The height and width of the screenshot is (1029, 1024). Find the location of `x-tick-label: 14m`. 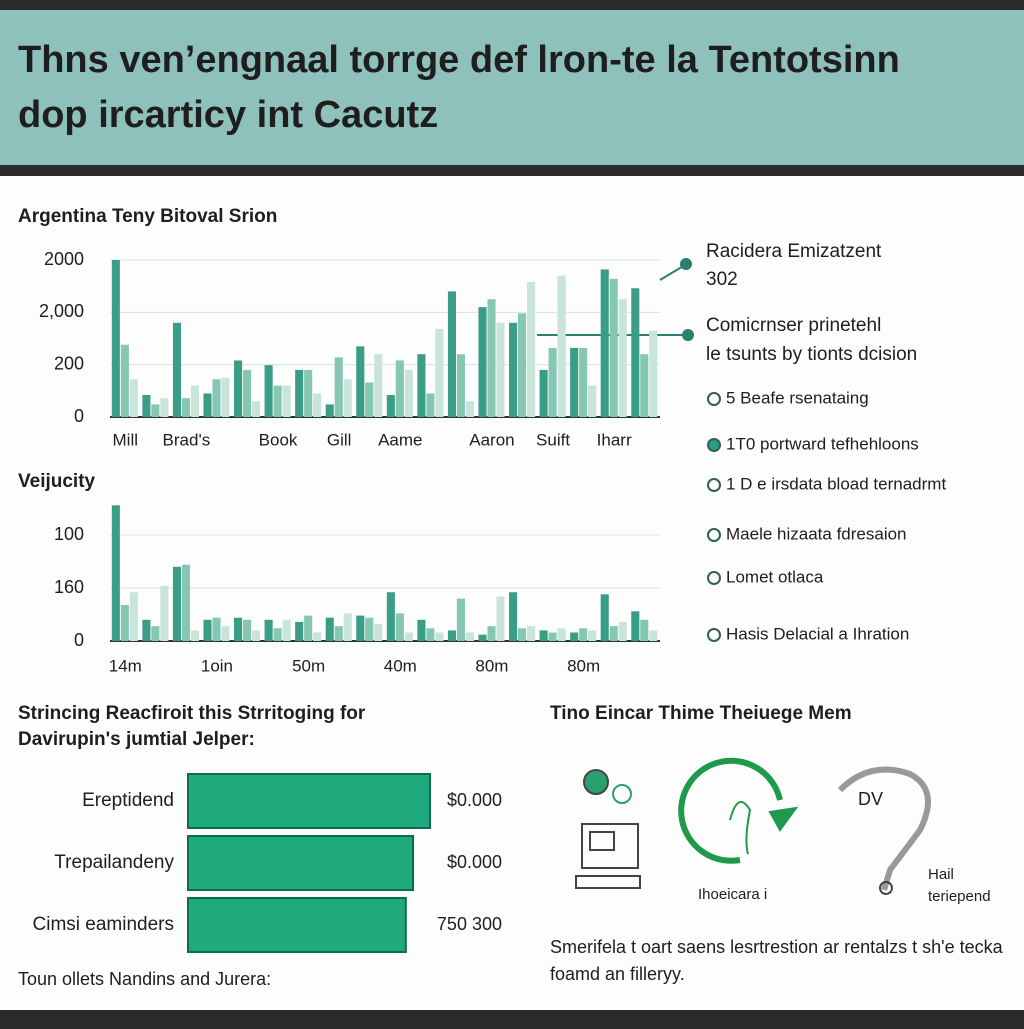

x-tick-label: 14m is located at coordinates (125, 665).